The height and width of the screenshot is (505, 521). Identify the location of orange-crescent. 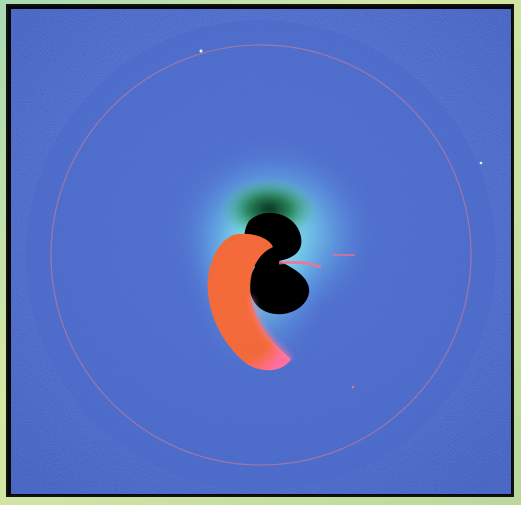
(249, 302).